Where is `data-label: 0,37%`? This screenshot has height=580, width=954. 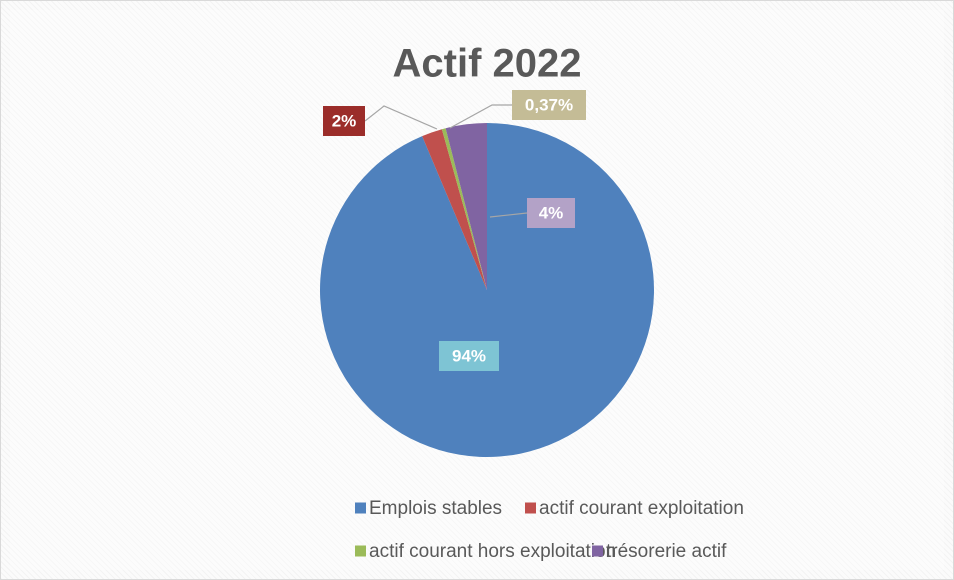 data-label: 0,37% is located at coordinates (549, 104).